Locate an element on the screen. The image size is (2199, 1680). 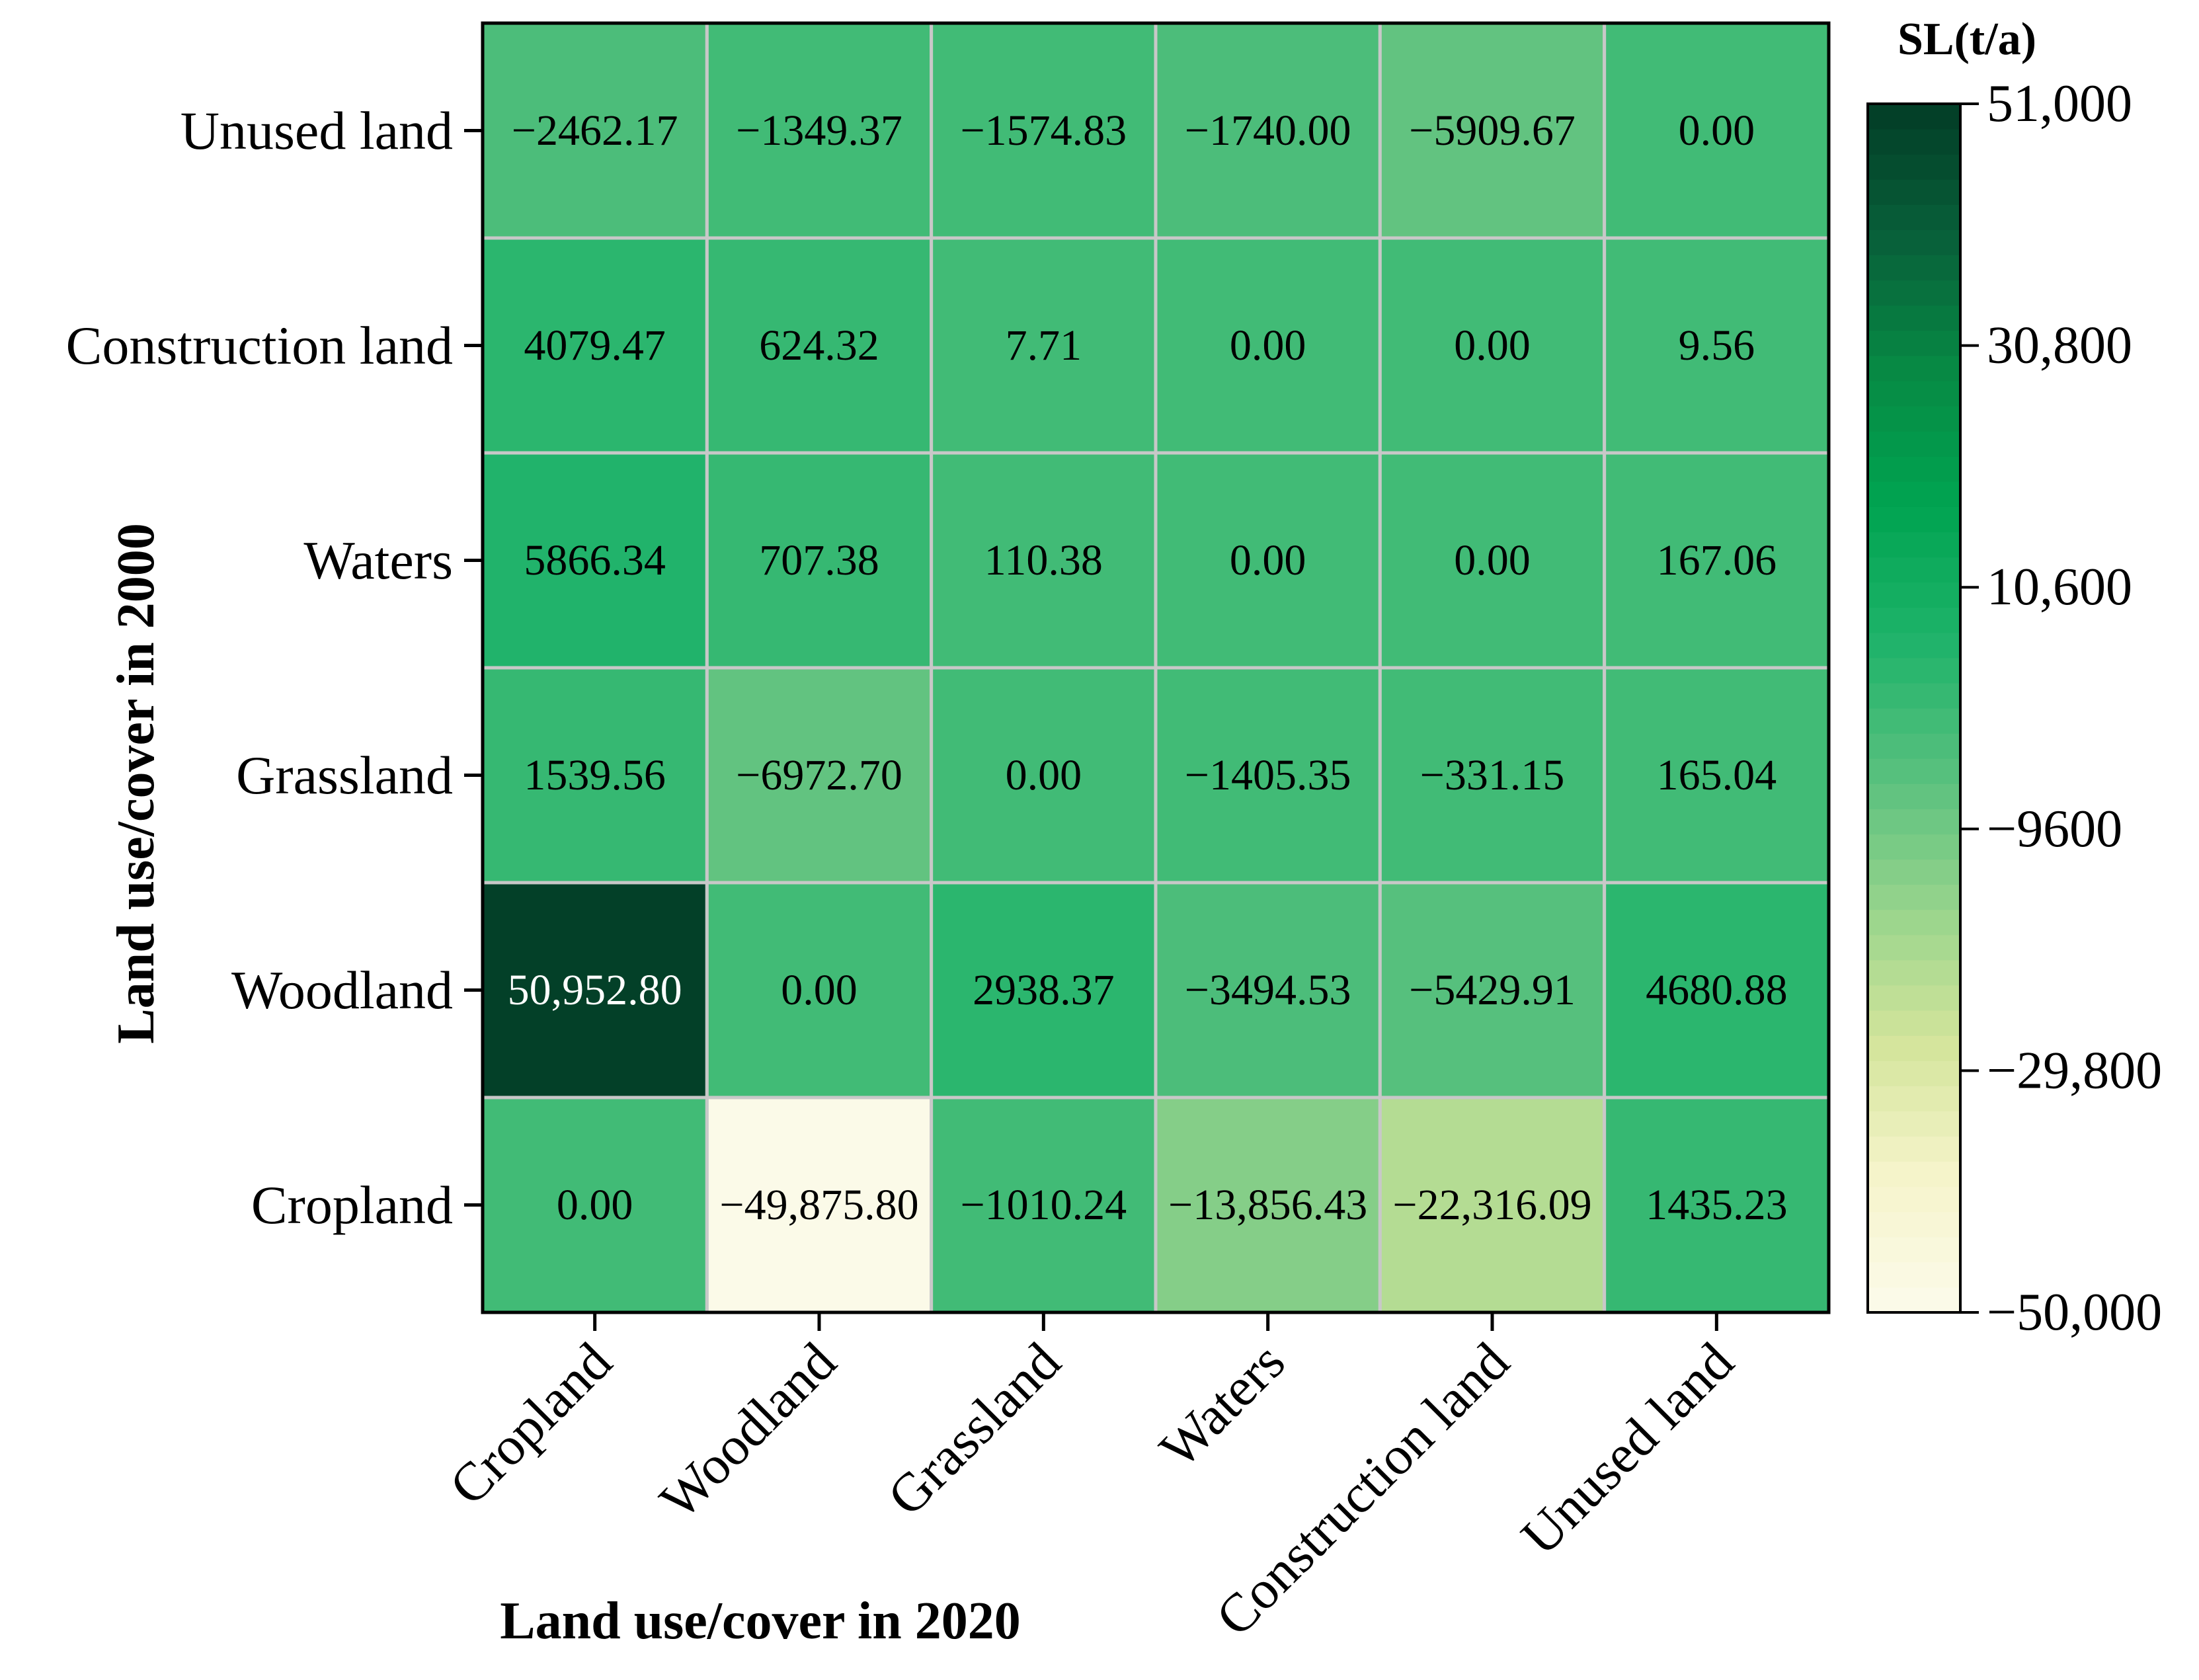
y-tick-label: Unused land is located at coordinates (316, 130).